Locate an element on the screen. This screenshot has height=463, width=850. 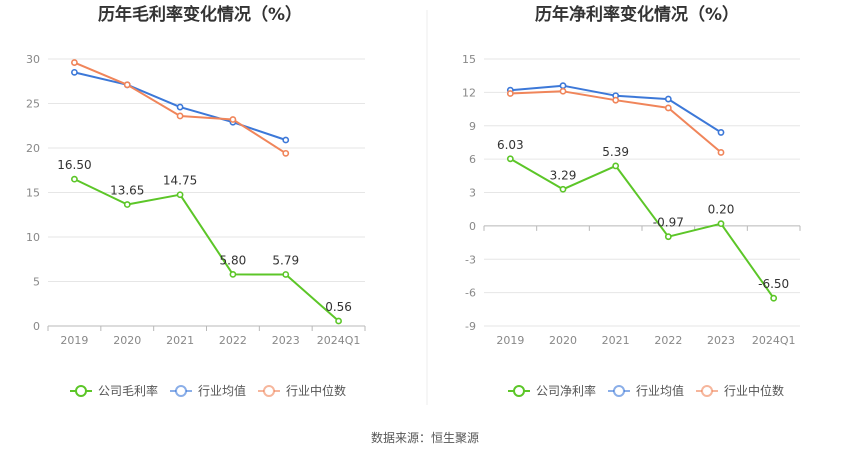
data-label: 0.20 is located at coordinates (721, 210).